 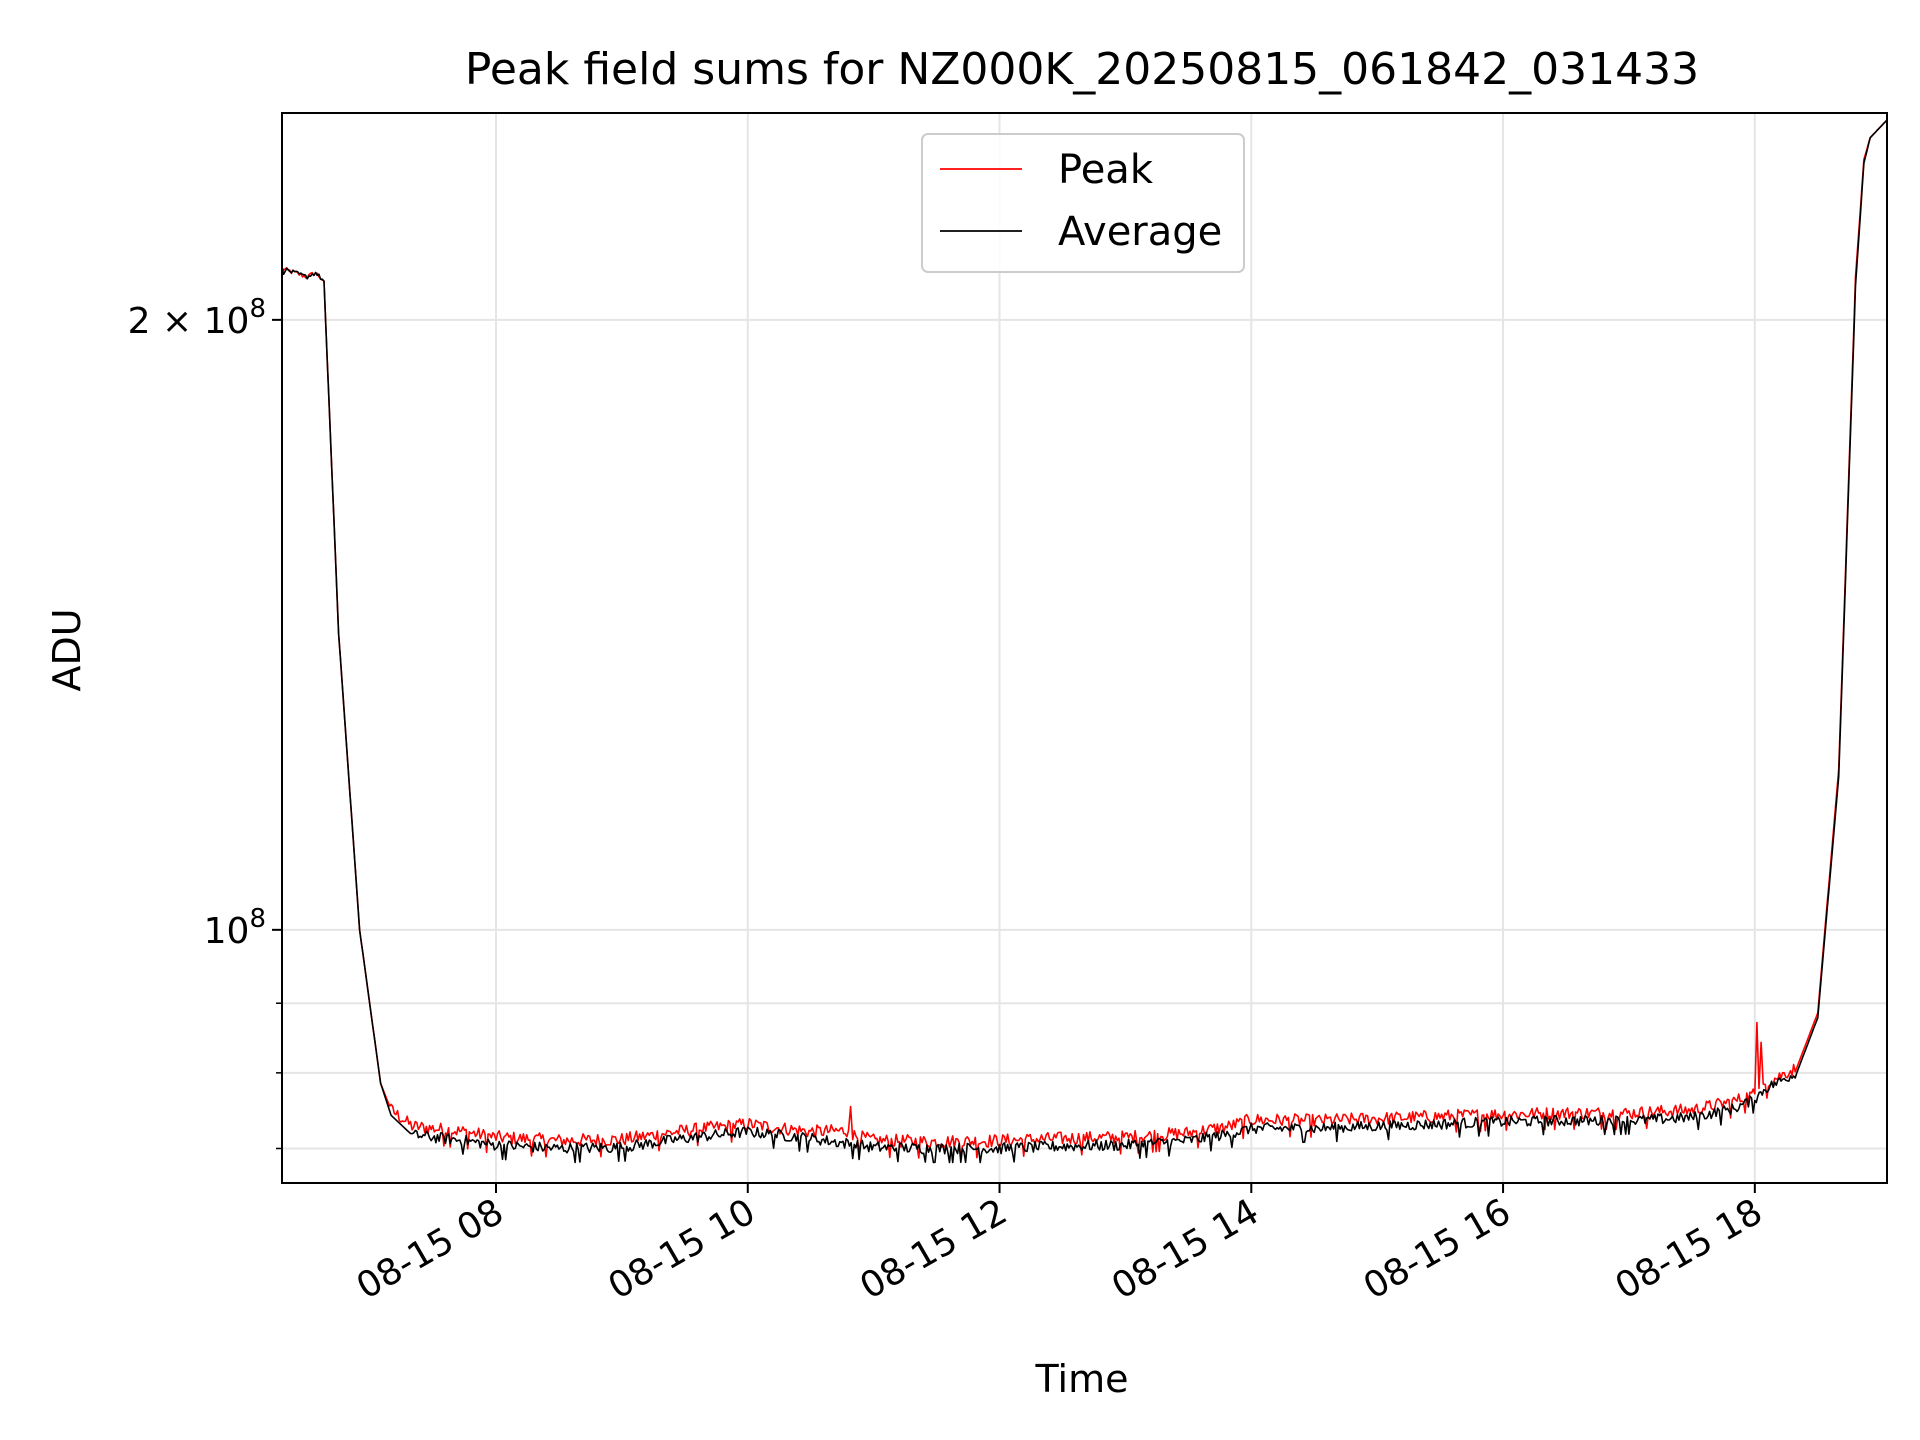 What do you see at coordinates (1082, 1379) in the screenshot?
I see `x-axis-label: Time` at bounding box center [1082, 1379].